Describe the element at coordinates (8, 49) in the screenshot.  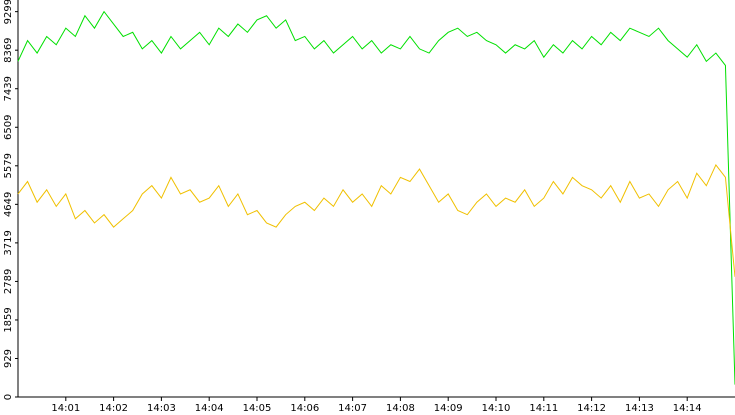
I see `y-tick-label: 8369` at that location.